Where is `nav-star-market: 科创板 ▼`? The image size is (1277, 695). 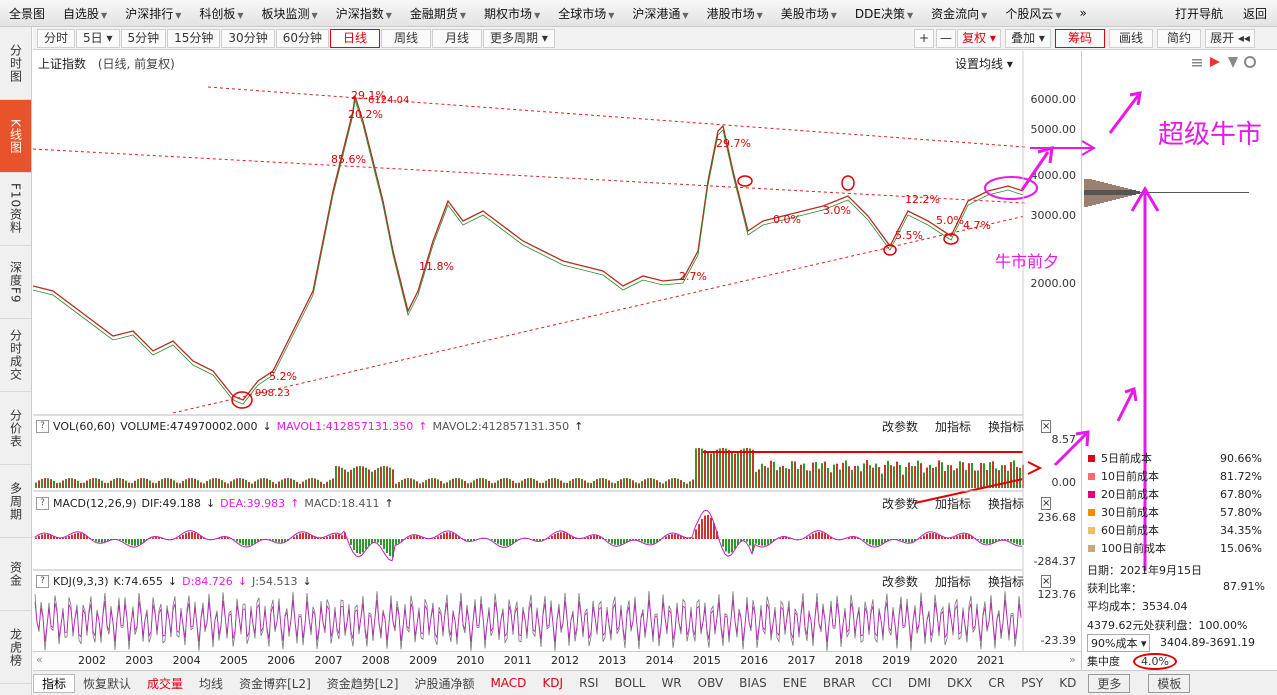 nav-star-market: 科创板 ▼ is located at coordinates (221, 13).